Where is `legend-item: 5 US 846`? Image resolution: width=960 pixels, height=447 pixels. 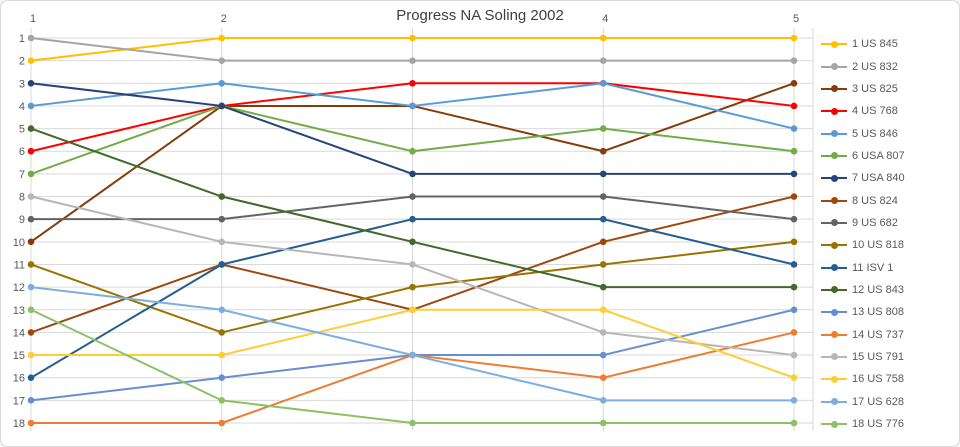
legend-item: 5 US 846 is located at coordinates (863, 133).